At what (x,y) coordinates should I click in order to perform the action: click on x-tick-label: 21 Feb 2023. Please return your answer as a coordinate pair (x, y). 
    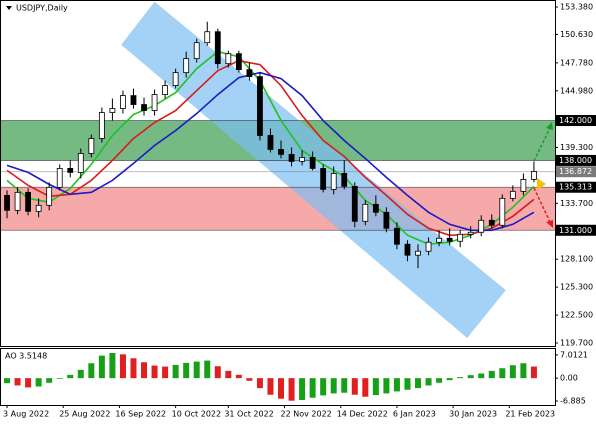
    Looking at the image, I should click on (530, 414).